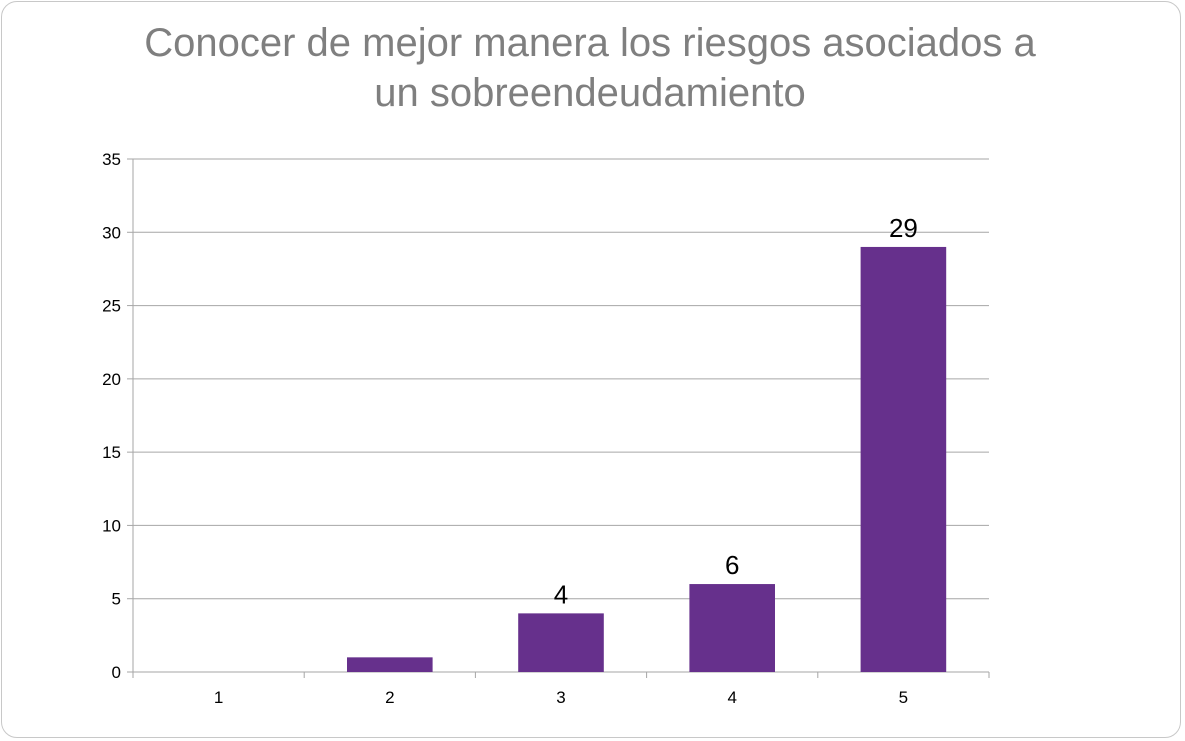  Describe the element at coordinates (903, 697) in the screenshot. I see `x-tick-label: 5` at that location.